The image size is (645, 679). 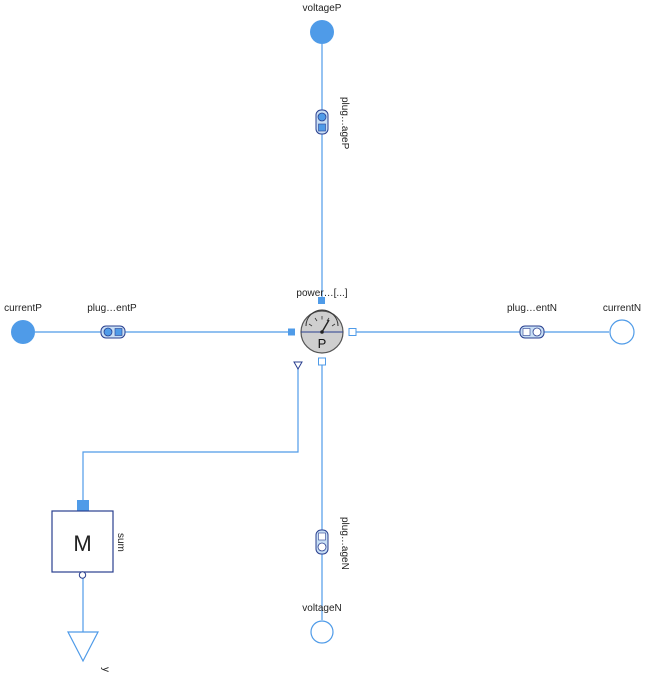 What do you see at coordinates (537, 332) in the screenshot?
I see `plug-currentN-pin-icon` at bounding box center [537, 332].